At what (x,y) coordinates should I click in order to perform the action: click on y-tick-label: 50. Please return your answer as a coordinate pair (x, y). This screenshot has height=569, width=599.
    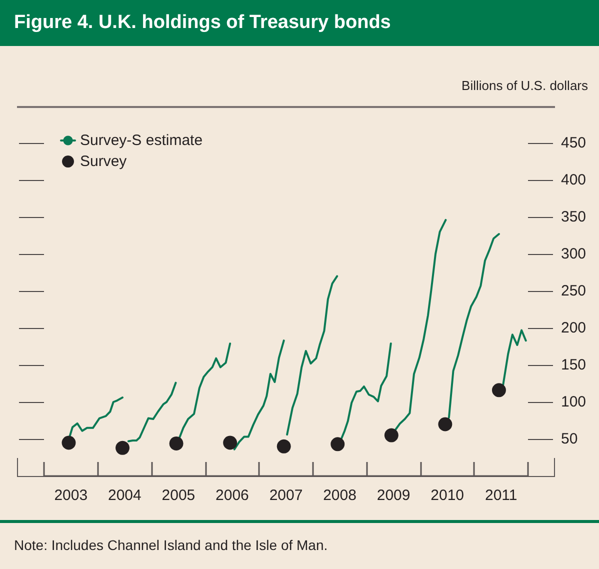
    Looking at the image, I should click on (569, 439).